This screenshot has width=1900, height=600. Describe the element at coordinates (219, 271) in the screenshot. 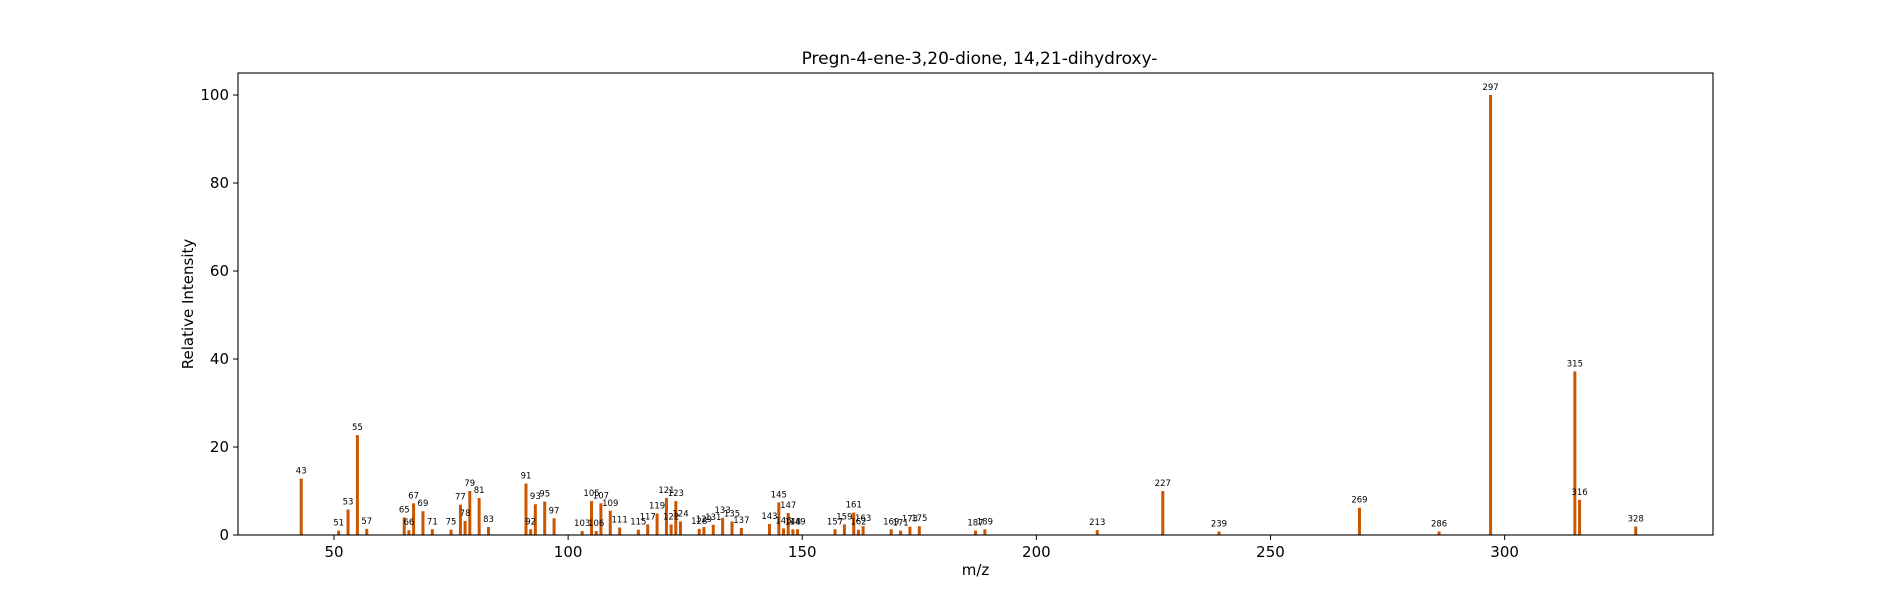

I see `y-tick-label-60: 60` at that location.